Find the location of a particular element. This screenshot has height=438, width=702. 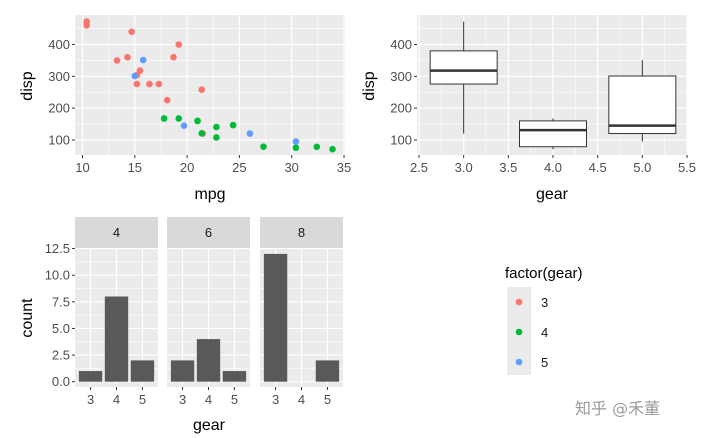

x-tick-label: 3.0 is located at coordinates (464, 167).